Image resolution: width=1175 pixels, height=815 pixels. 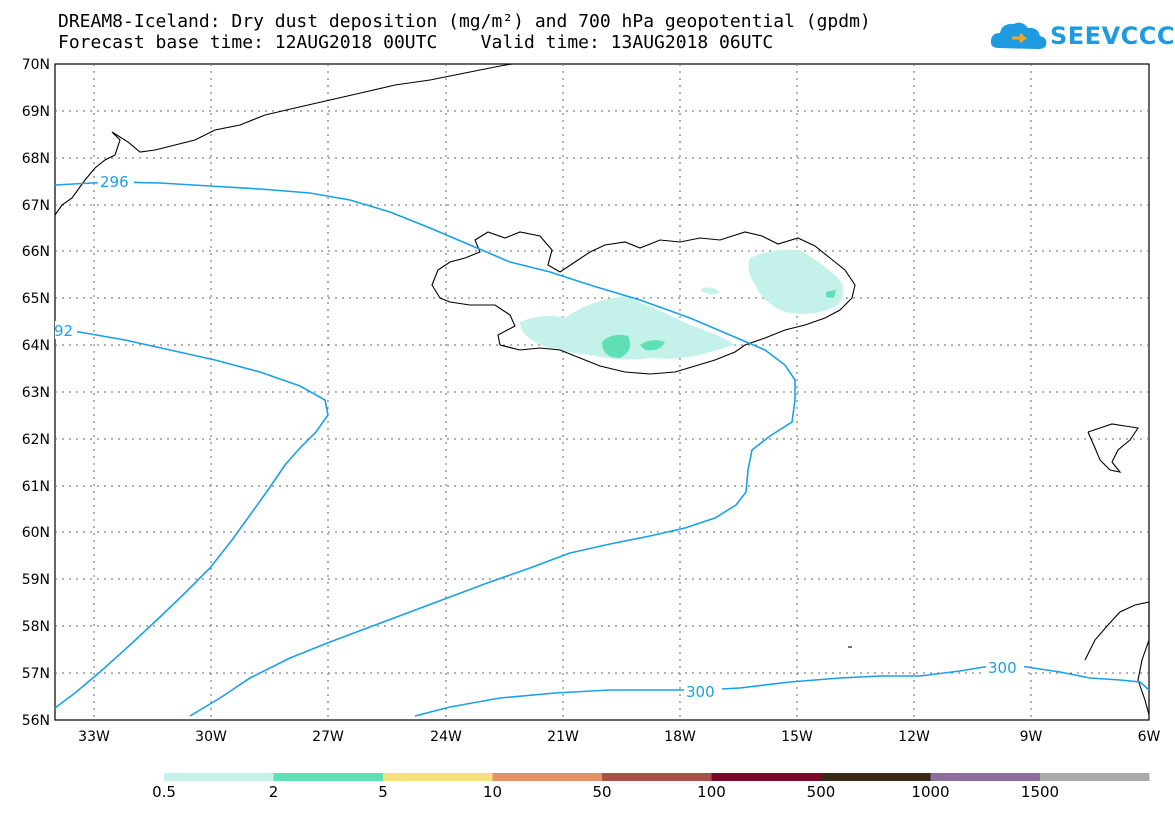 I want to click on lon-tick-label: 33W, so click(x=94, y=737).